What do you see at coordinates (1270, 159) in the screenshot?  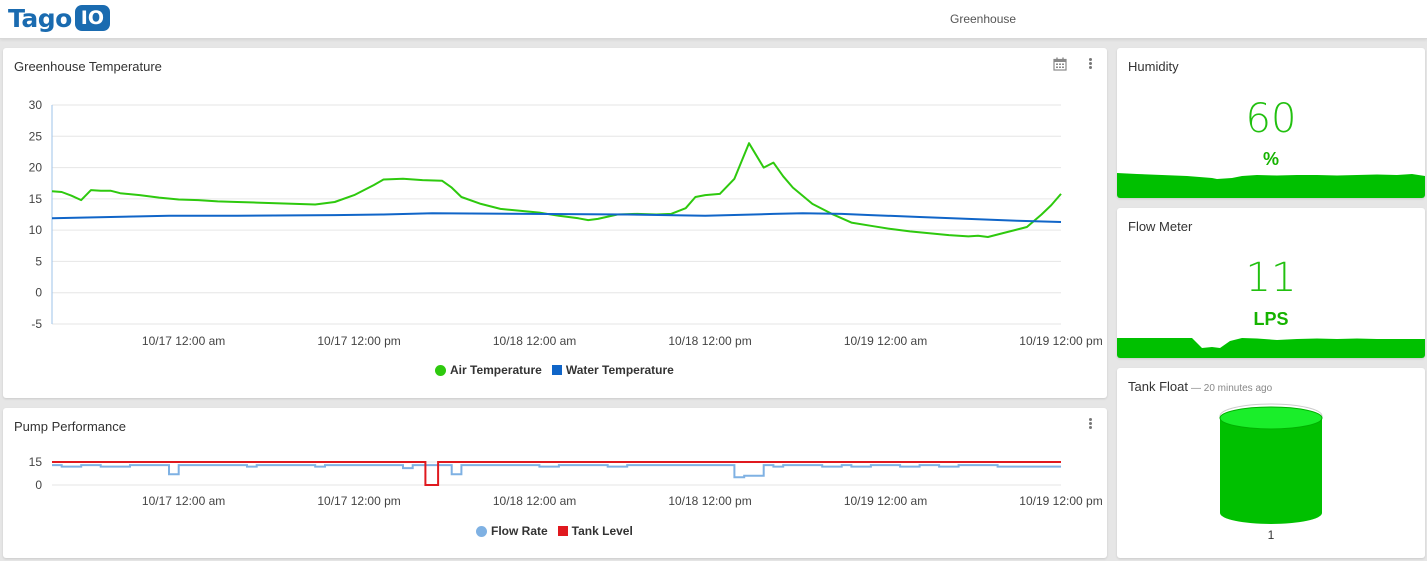 I see `humidity-unit: %` at bounding box center [1270, 159].